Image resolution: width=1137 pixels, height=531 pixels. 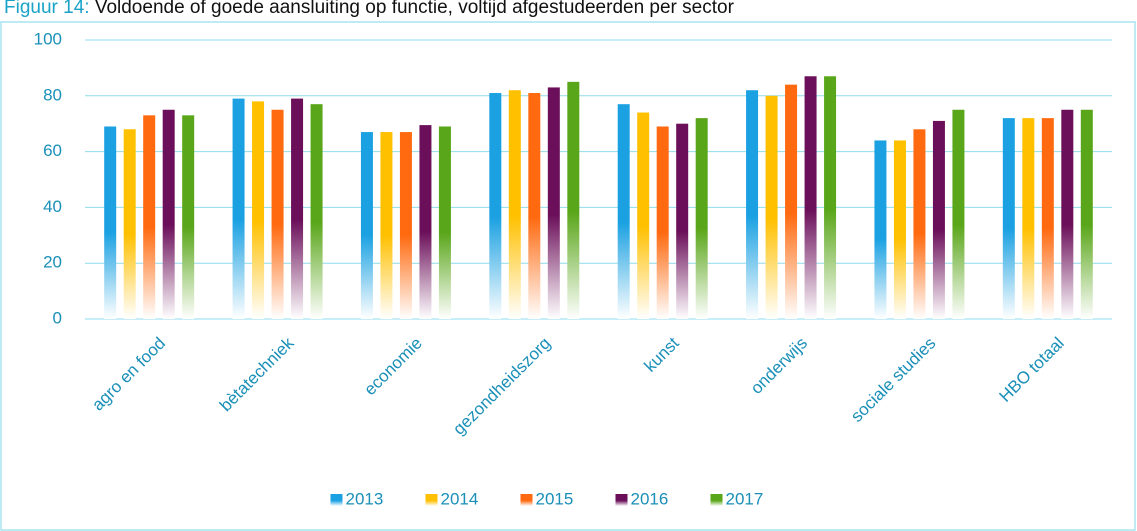 What do you see at coordinates (650, 498) in the screenshot?
I see `legend-label: 2016` at bounding box center [650, 498].